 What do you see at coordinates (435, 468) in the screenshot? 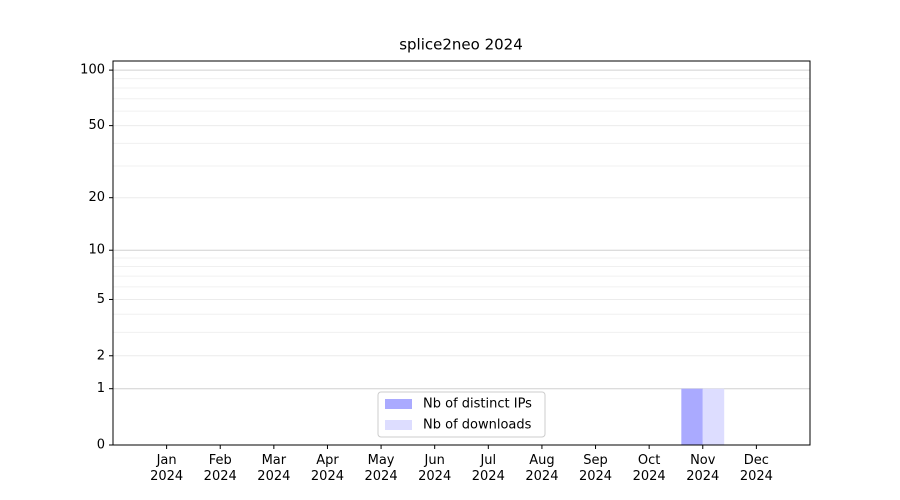
I see `x-tick-label: Jun 2024` at bounding box center [435, 468].